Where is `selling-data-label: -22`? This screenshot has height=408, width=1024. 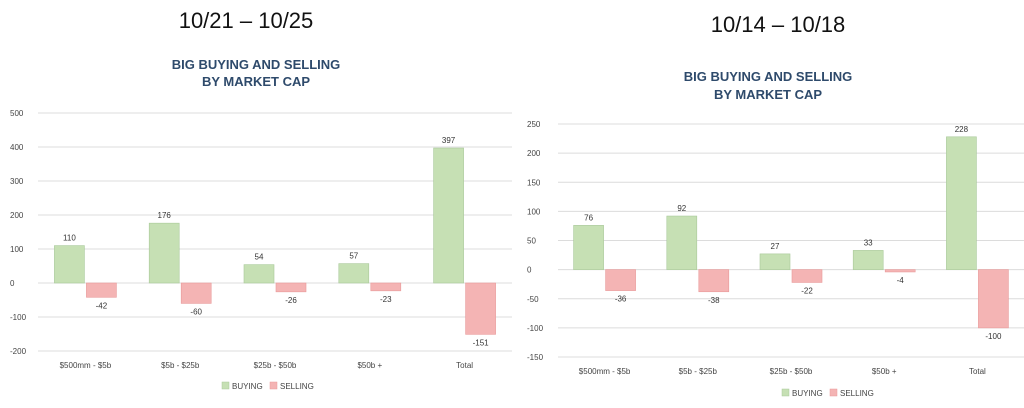
selling-data-label: -22 is located at coordinates (807, 290).